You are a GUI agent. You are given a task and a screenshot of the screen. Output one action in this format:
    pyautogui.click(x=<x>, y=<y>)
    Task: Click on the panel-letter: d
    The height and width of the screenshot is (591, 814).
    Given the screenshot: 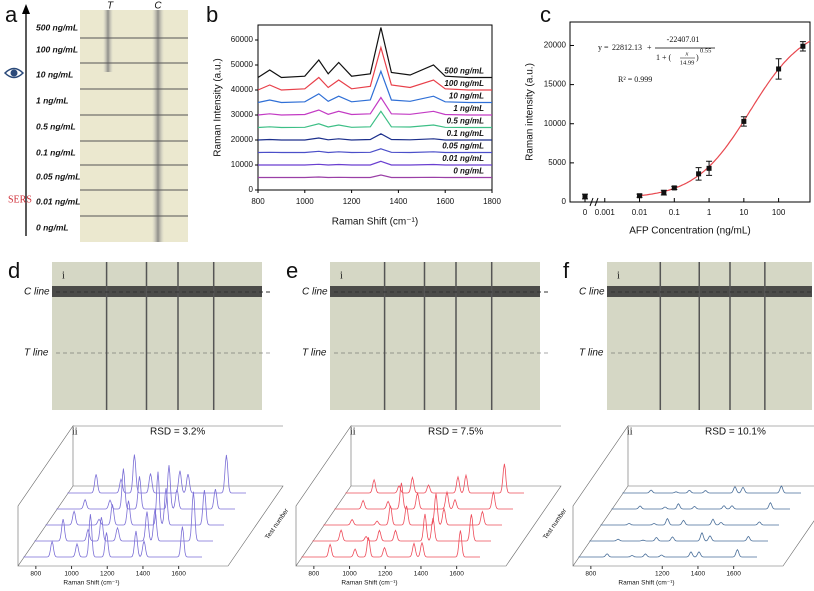 What is the action you would take?
    pyautogui.click(x=14, y=270)
    